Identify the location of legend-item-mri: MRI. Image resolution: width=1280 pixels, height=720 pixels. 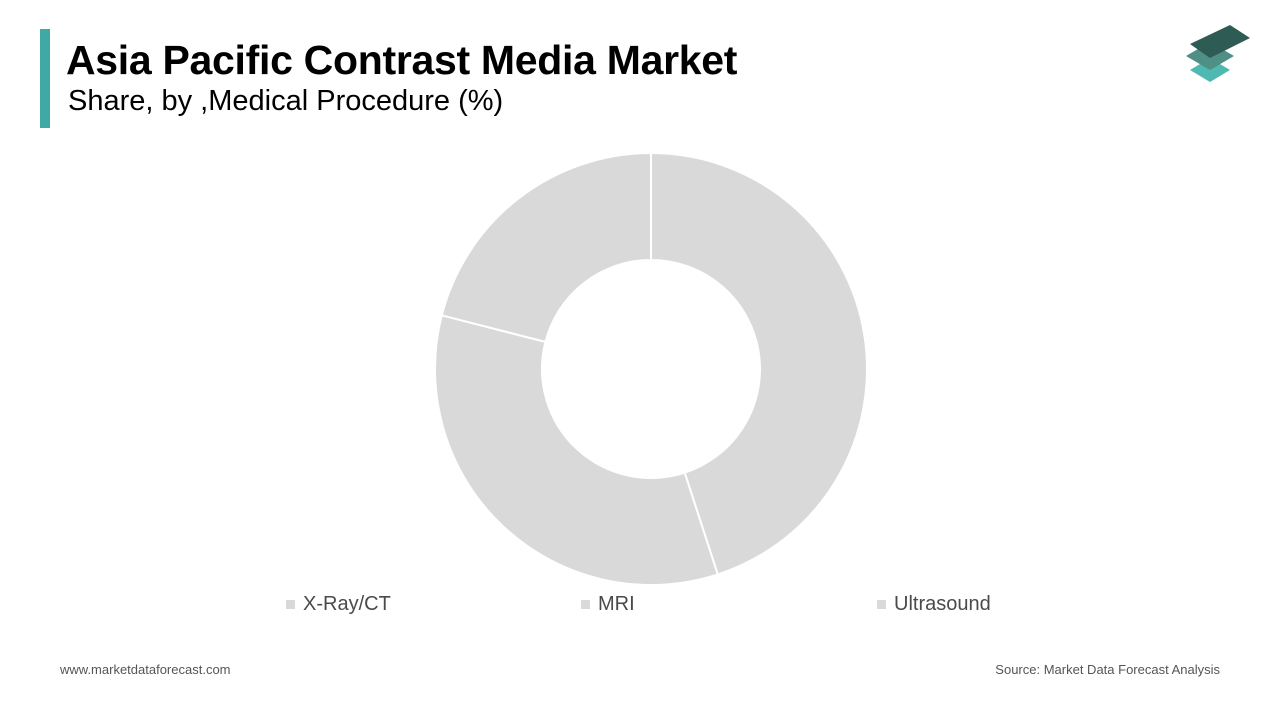
(608, 604).